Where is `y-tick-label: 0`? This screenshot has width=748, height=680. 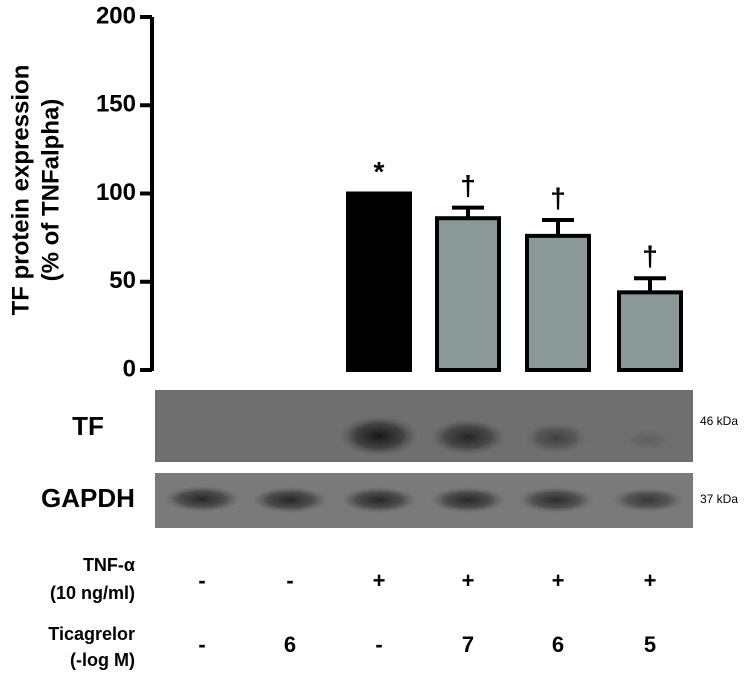 y-tick-label: 0 is located at coordinates (129, 368).